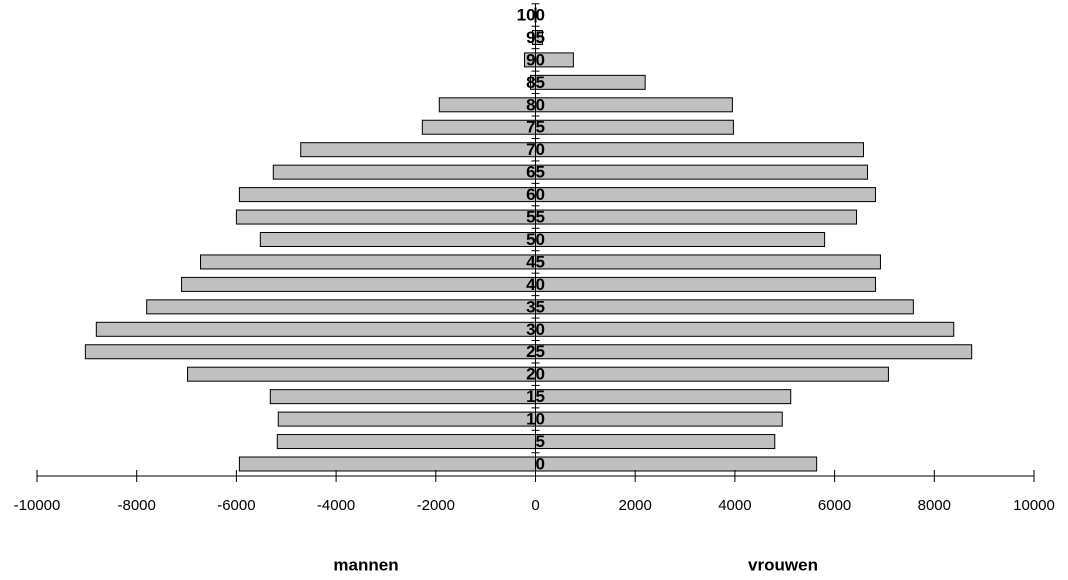  What do you see at coordinates (365, 564) in the screenshot?
I see `legend-label: mannen` at bounding box center [365, 564].